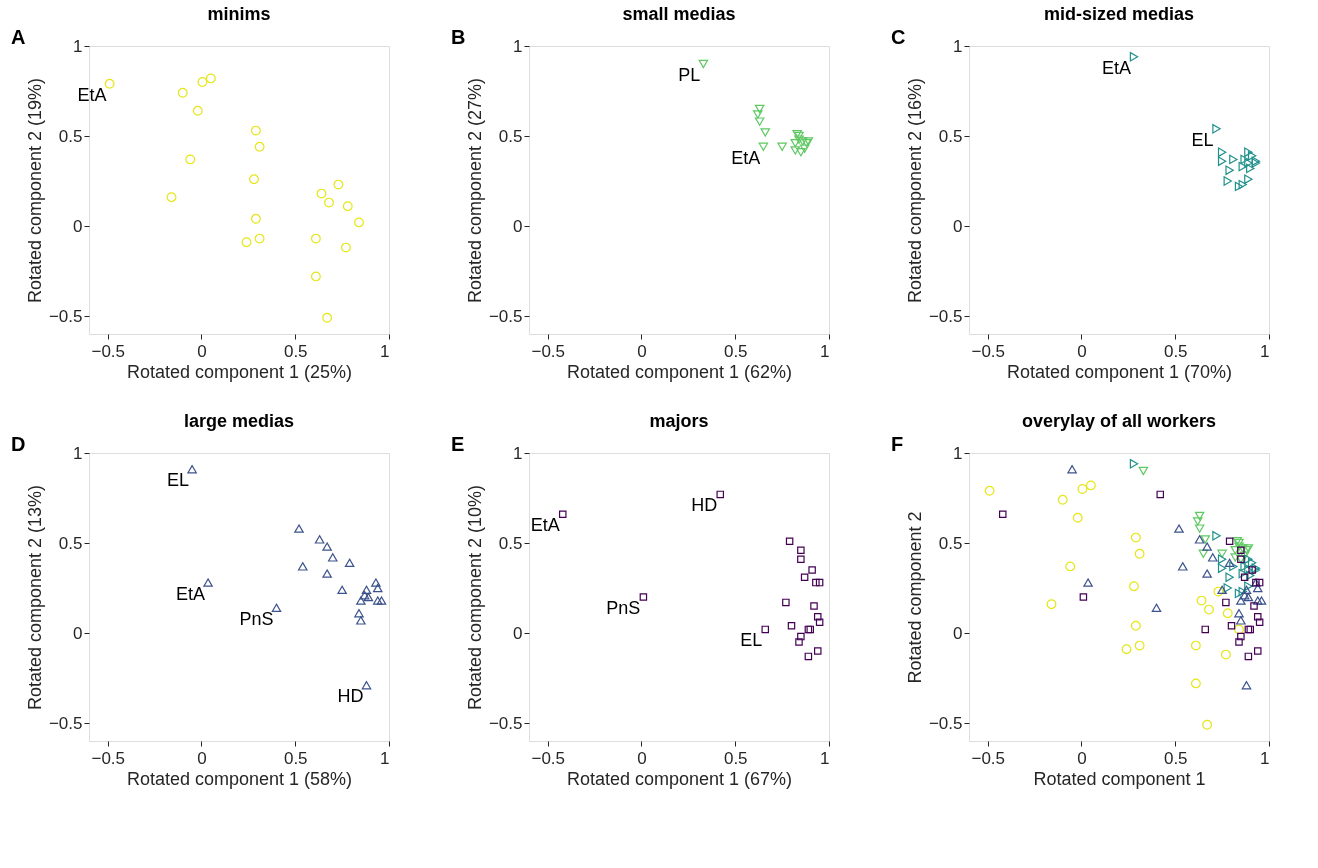  Describe the element at coordinates (1119, 421) in the screenshot. I see `chart-title: overylay of all workers` at that location.